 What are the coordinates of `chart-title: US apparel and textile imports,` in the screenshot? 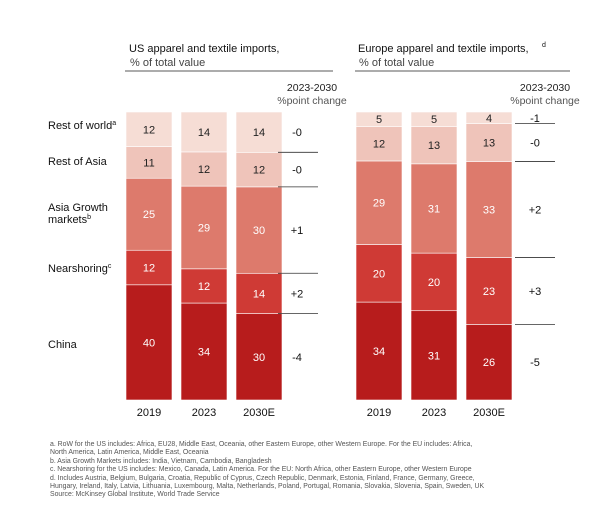 It's located at (204, 49).